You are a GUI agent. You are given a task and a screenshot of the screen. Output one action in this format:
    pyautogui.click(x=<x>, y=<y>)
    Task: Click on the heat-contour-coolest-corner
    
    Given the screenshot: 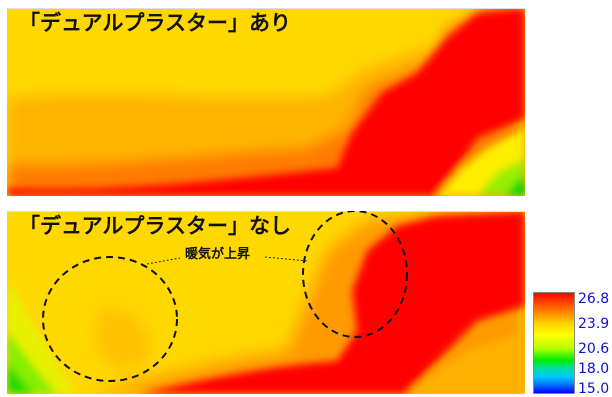 What is the action you would take?
    pyautogui.click(x=515, y=186)
    